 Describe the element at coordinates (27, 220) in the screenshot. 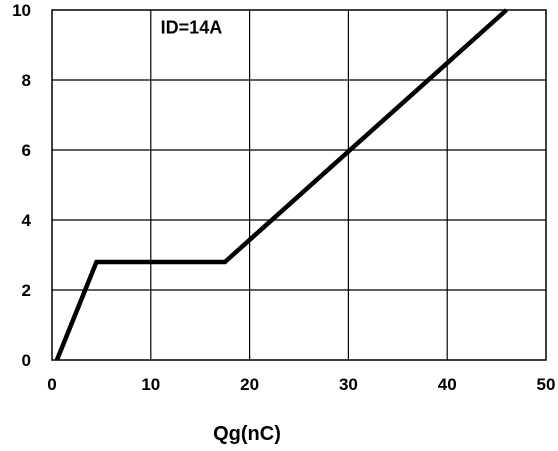

I see `y-tick-label-4: 4` at that location.